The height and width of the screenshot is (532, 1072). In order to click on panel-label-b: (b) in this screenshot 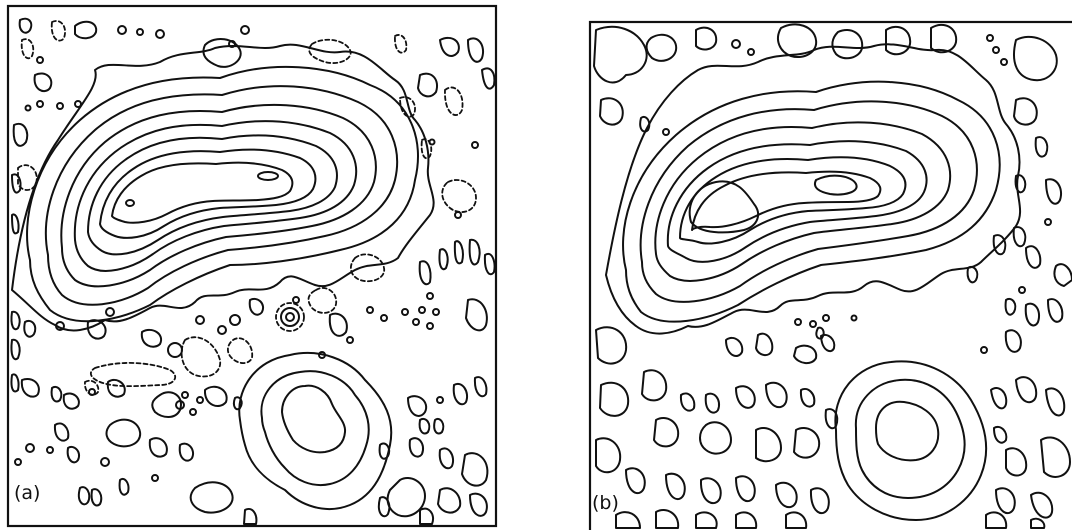, I will do `click(605, 503)`.